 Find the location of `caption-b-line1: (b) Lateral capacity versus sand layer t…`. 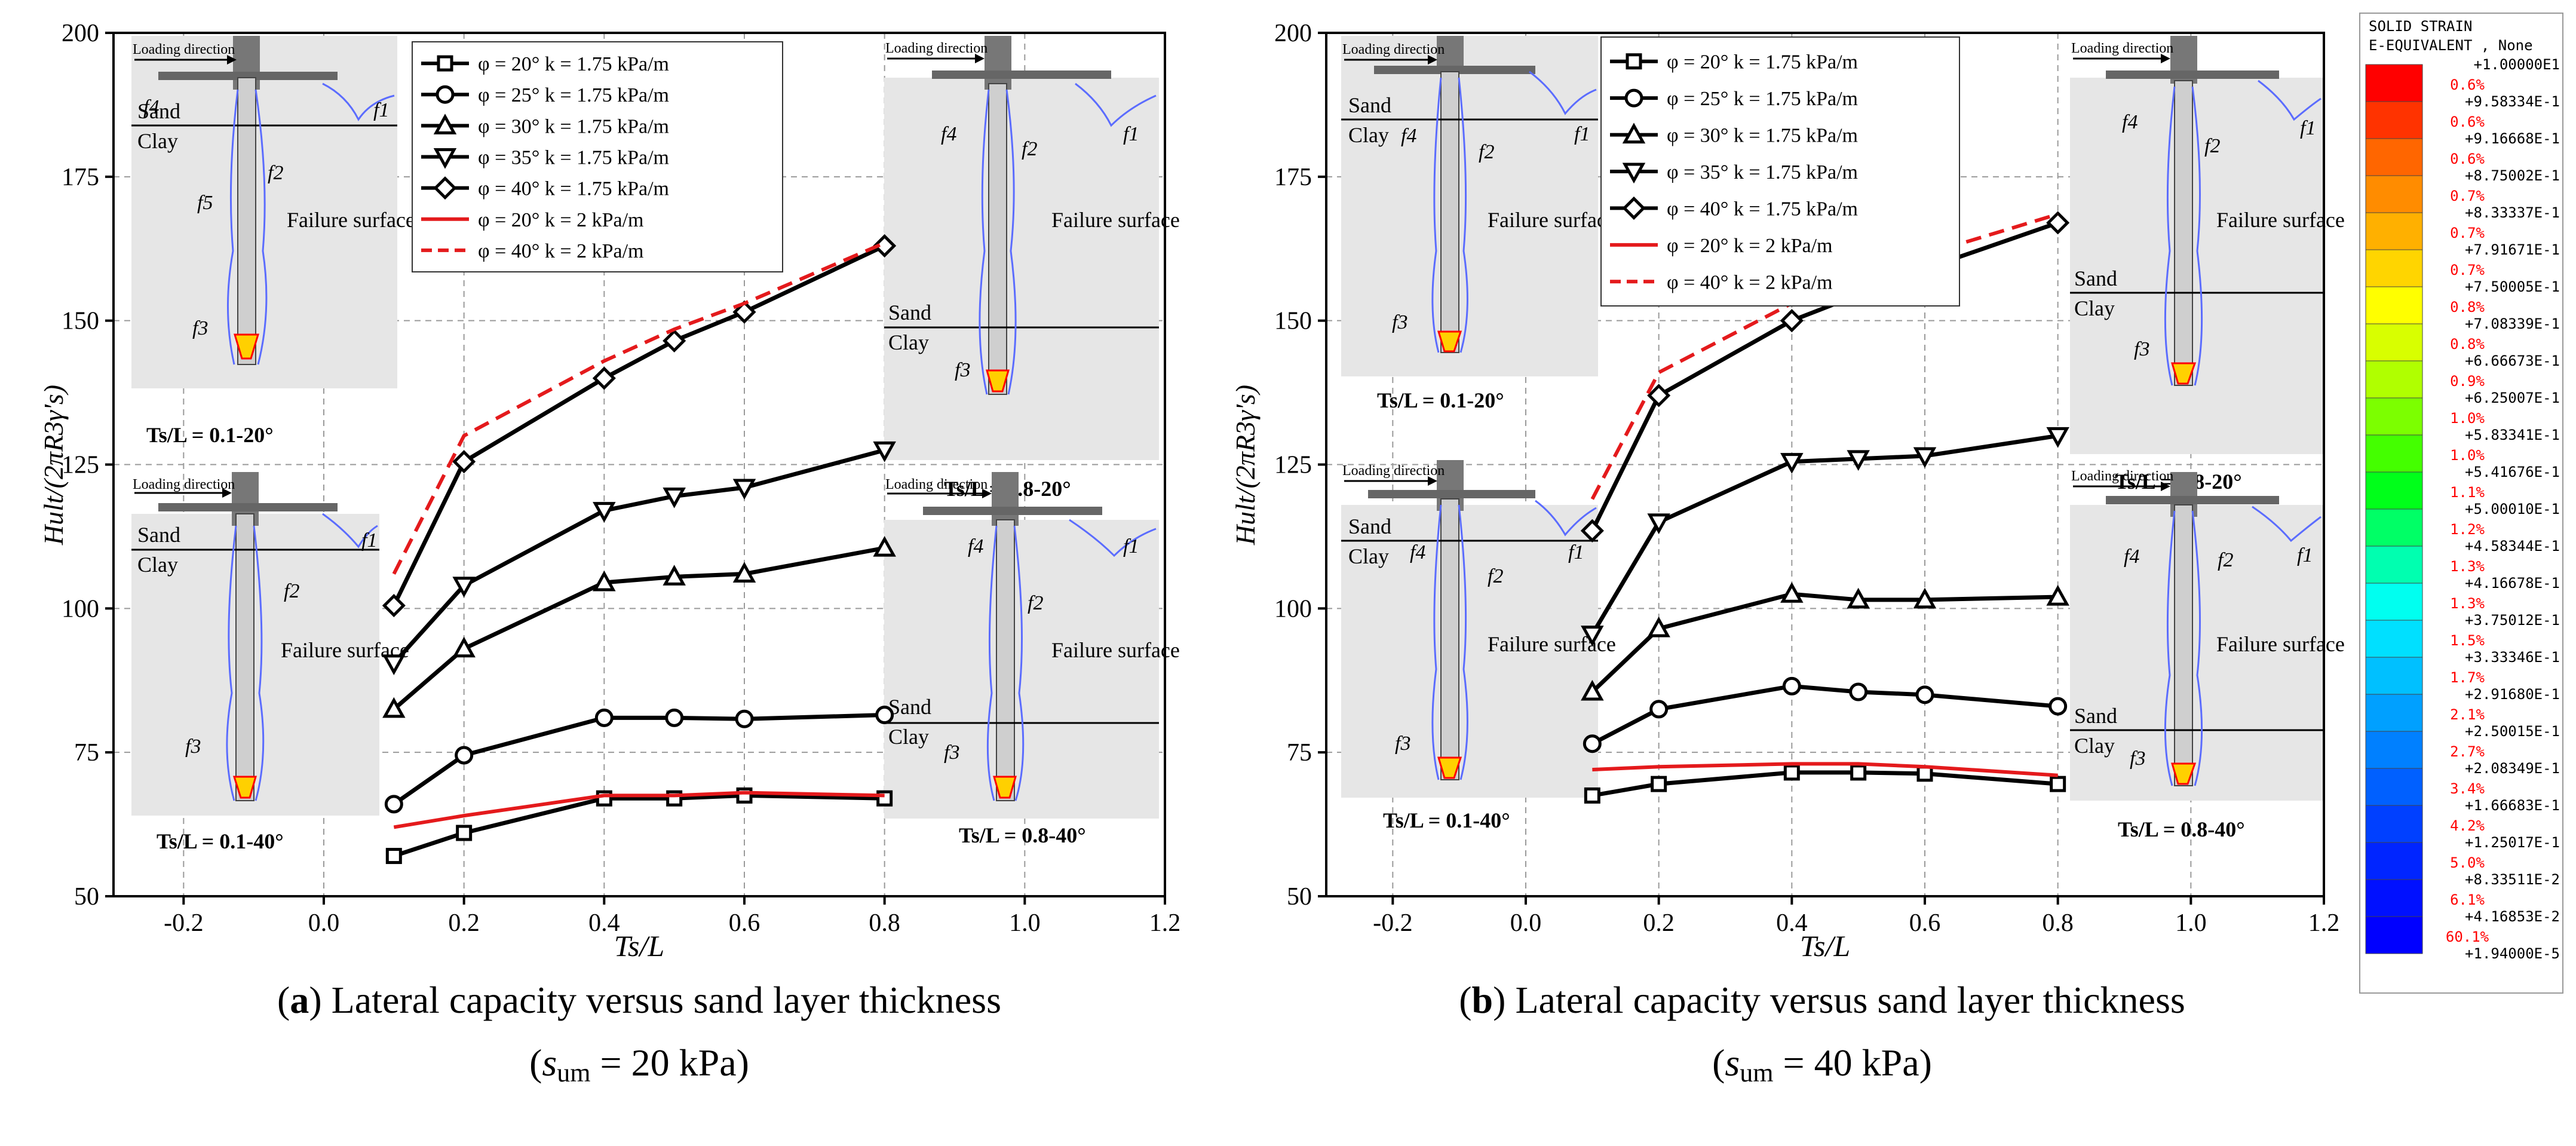

caption-b-line1: (b) Lateral capacity versus sand layer t… is located at coordinates (1822, 1000).